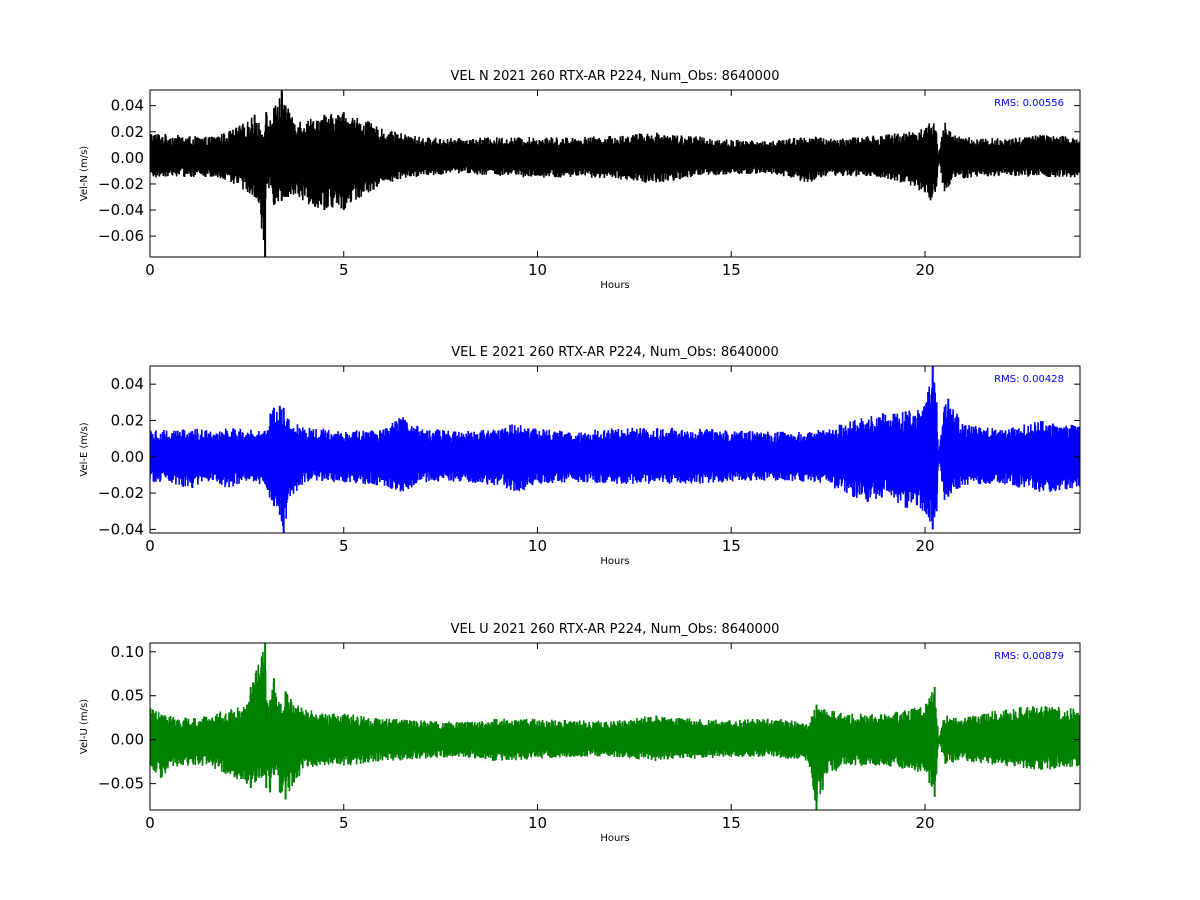  What do you see at coordinates (121, 236) in the screenshot?
I see `vel-n-y-tick-label: −0.06` at bounding box center [121, 236].